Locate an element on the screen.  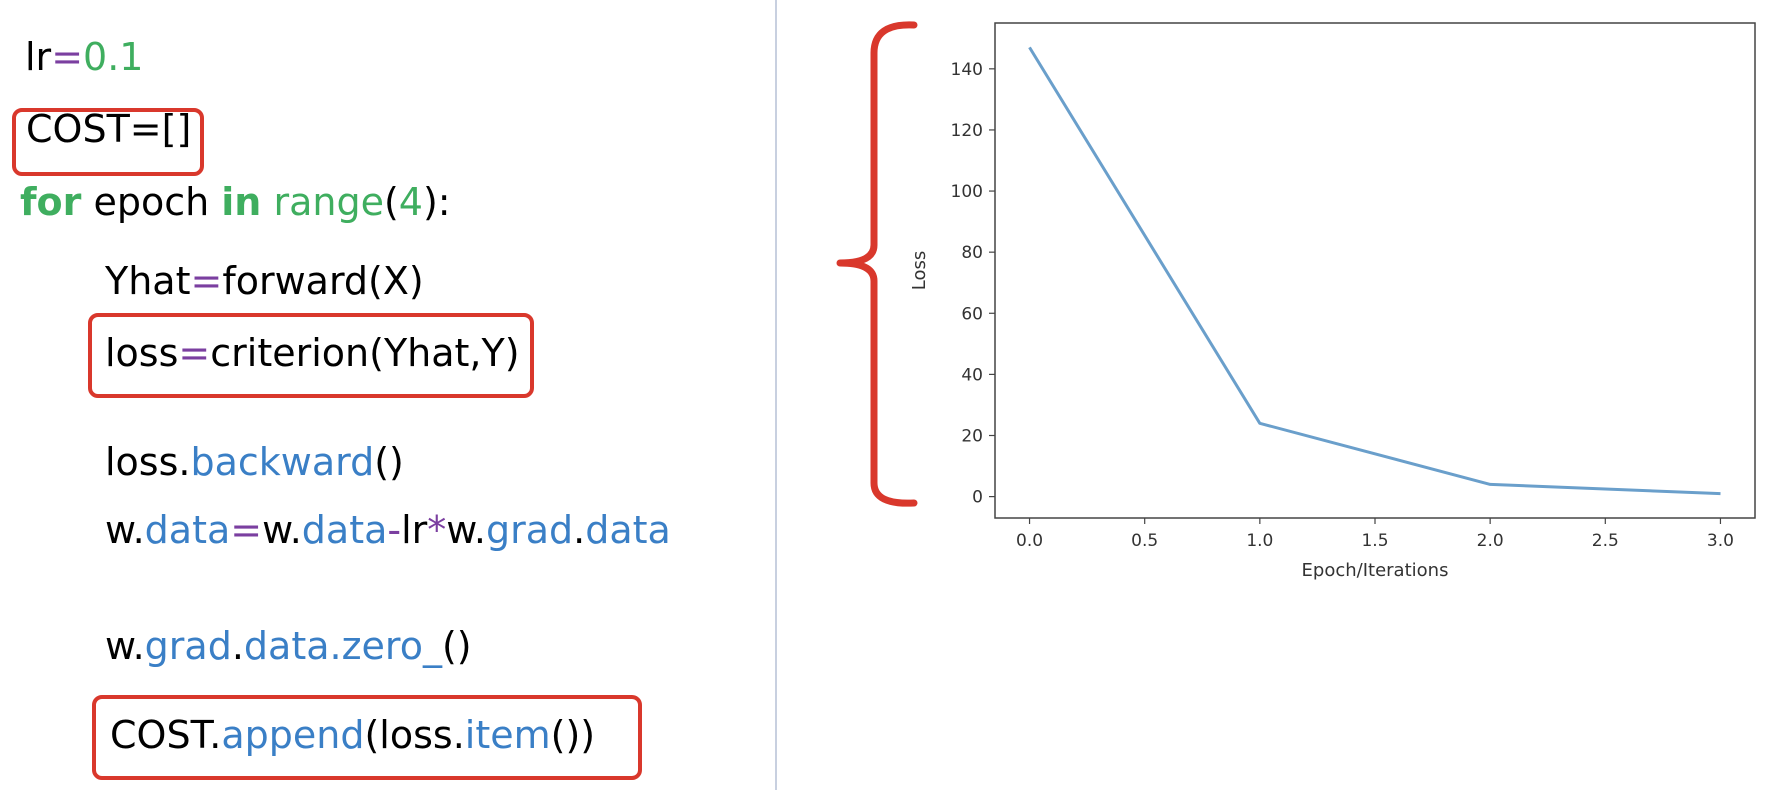
code-token: COST=[] is located at coordinates (109, 129).